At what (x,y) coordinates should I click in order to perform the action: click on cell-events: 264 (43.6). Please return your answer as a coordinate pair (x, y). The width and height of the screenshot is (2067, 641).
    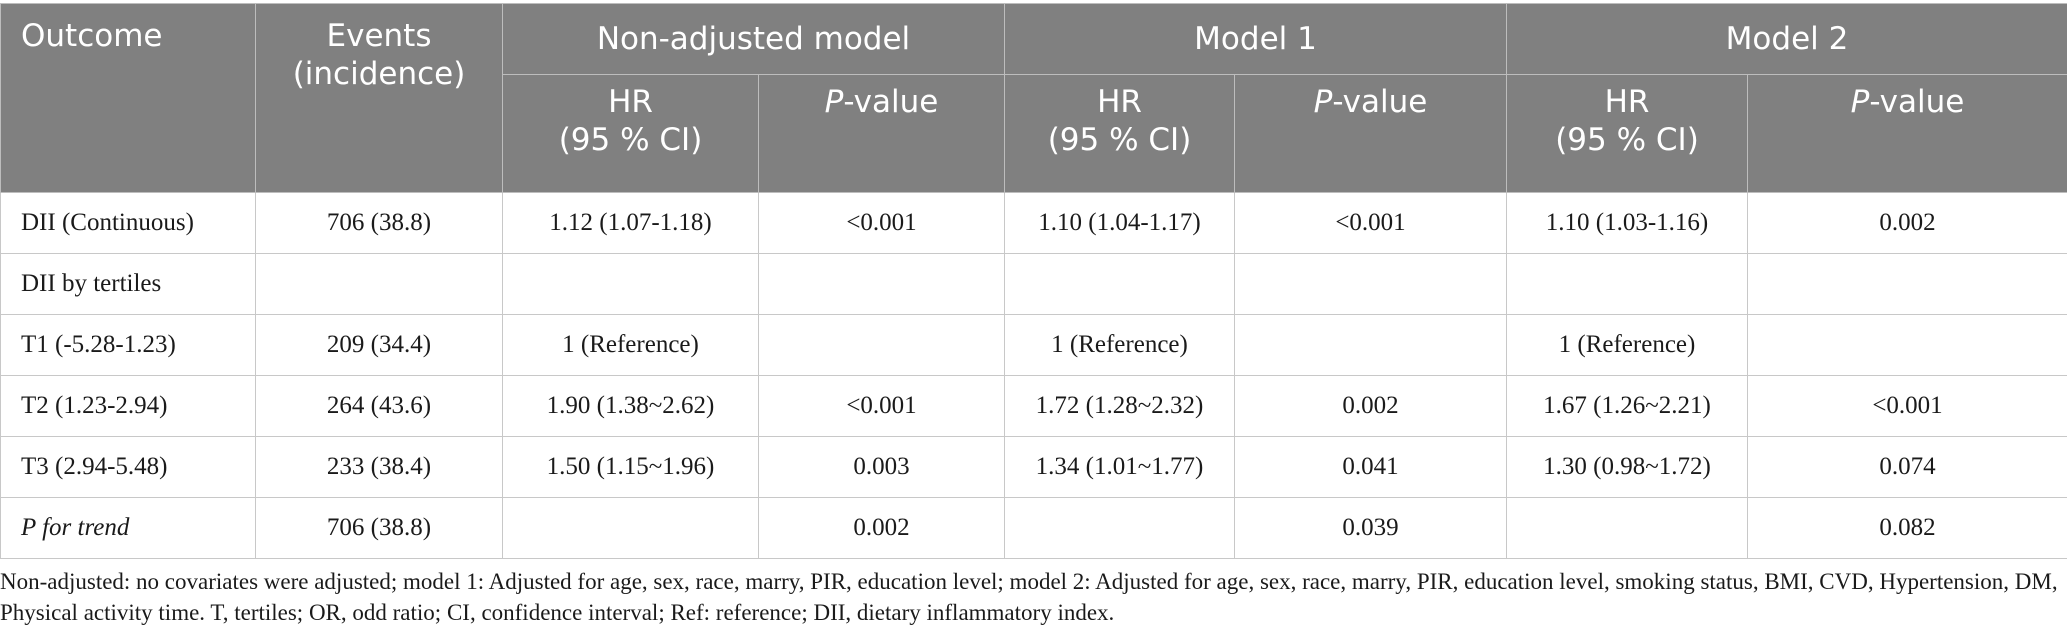
    Looking at the image, I should click on (379, 406).